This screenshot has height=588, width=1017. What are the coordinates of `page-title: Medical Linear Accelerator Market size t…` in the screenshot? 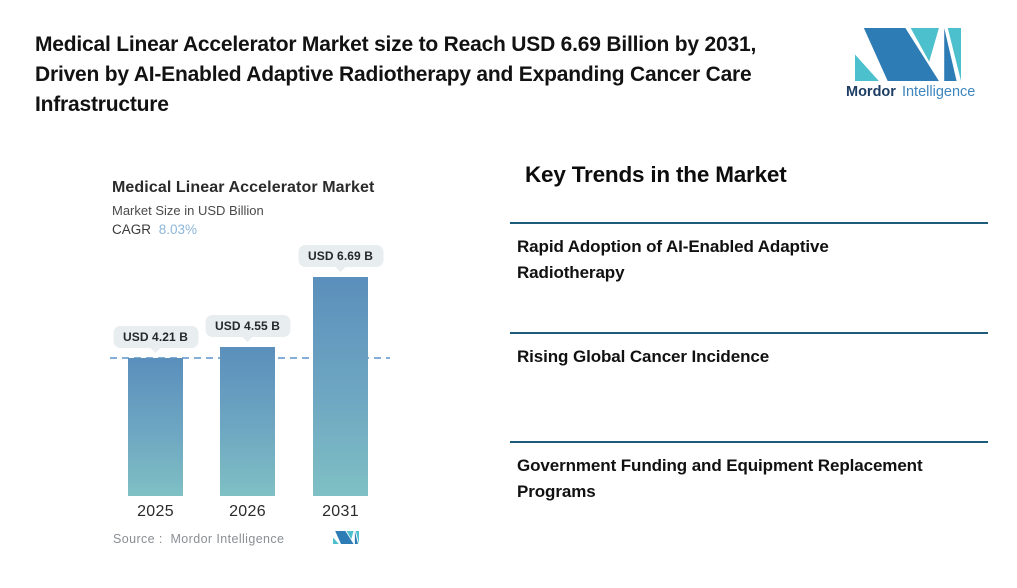 It's located at (396, 74).